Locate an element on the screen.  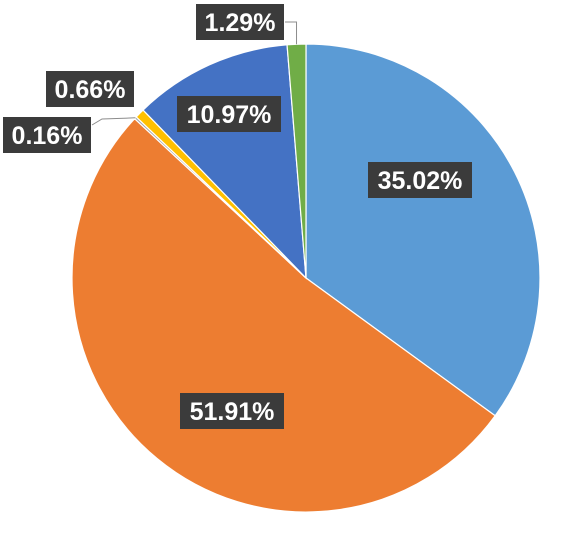
data-label-2: 0.16% is located at coordinates (47, 136).